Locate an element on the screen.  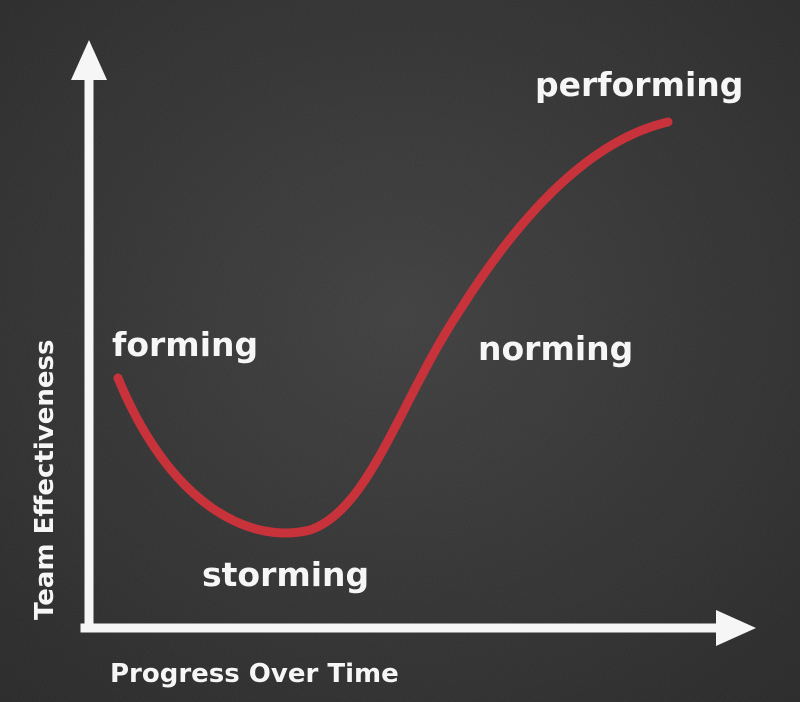
stage-label-forming: forming is located at coordinates (185, 344).